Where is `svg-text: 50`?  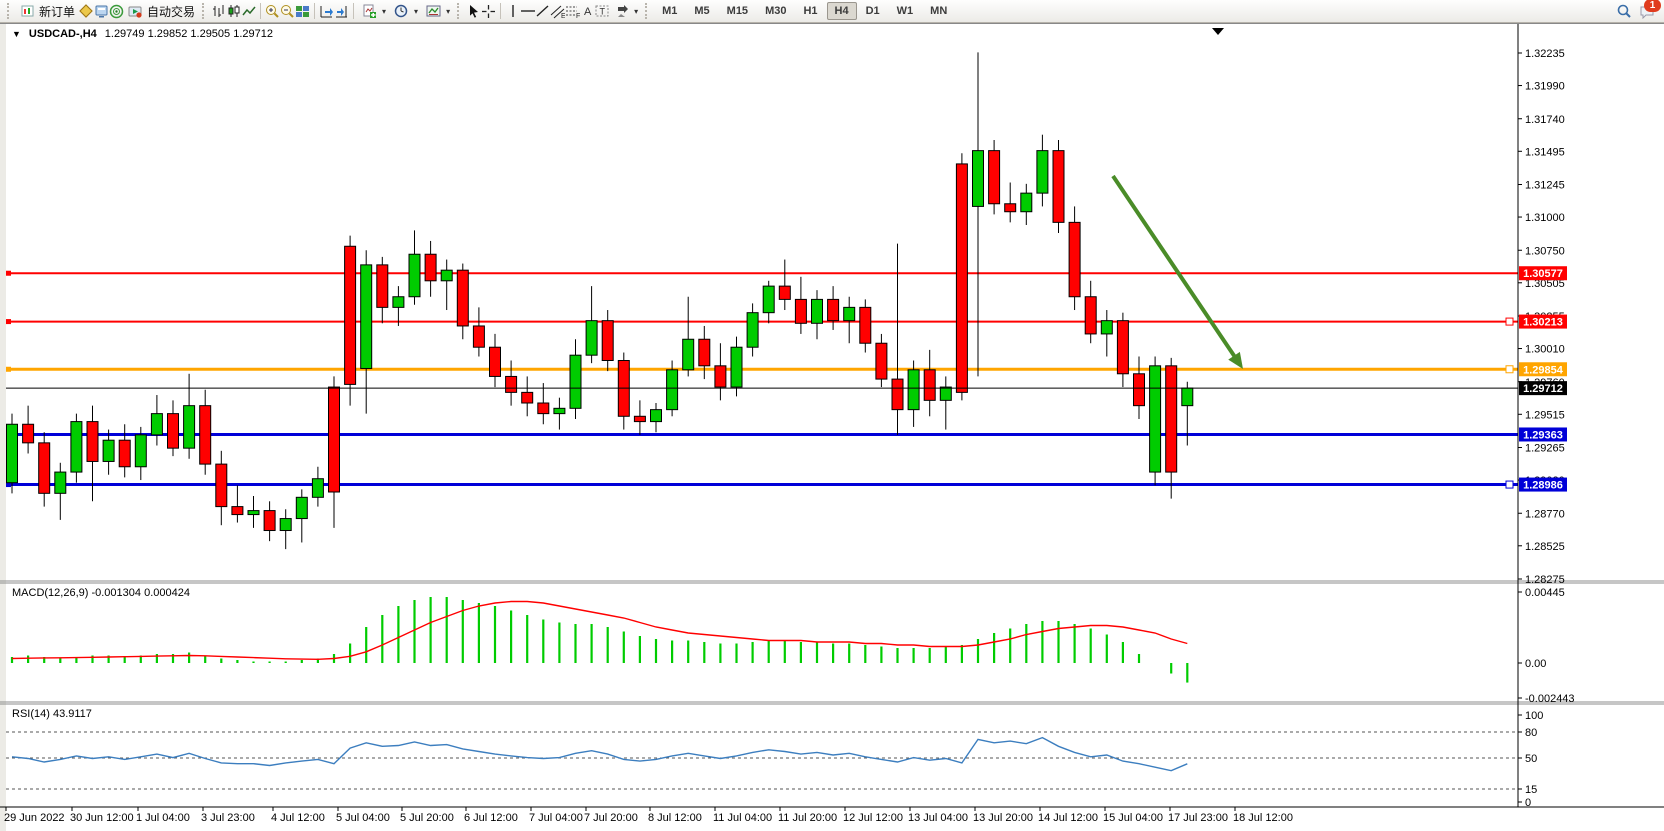
svg-text: 50 is located at coordinates (1531, 759).